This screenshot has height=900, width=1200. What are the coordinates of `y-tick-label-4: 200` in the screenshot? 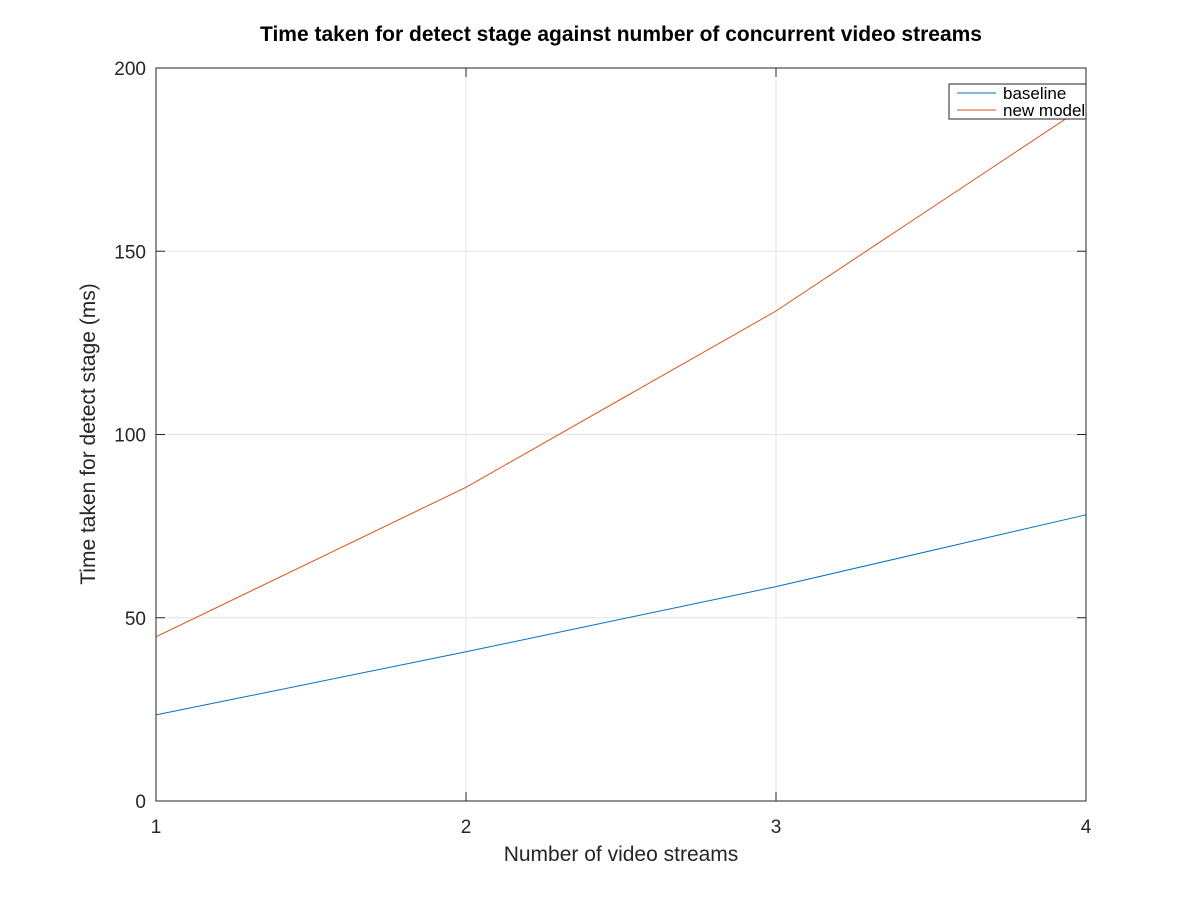 It's located at (130, 69).